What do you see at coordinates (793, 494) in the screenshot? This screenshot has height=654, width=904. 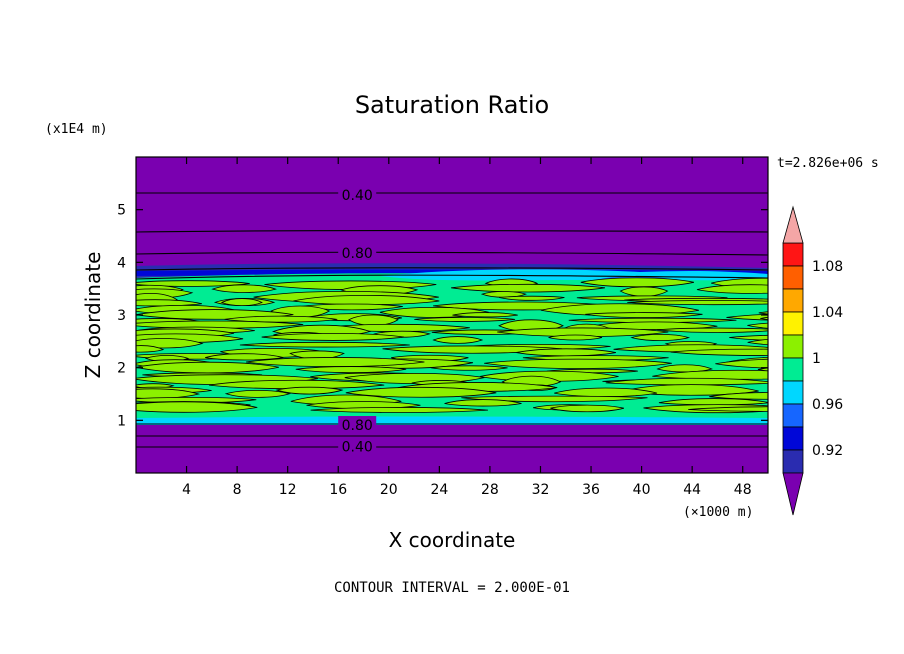 I see `colorbar-bottom-arrow` at bounding box center [793, 494].